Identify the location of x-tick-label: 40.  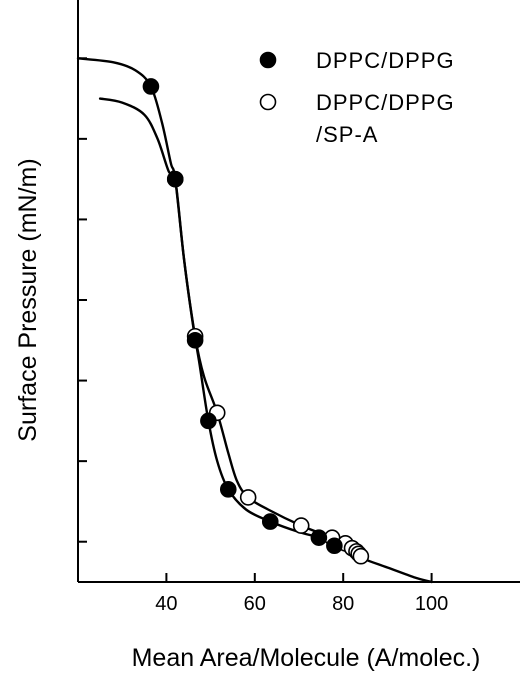
(166, 604).